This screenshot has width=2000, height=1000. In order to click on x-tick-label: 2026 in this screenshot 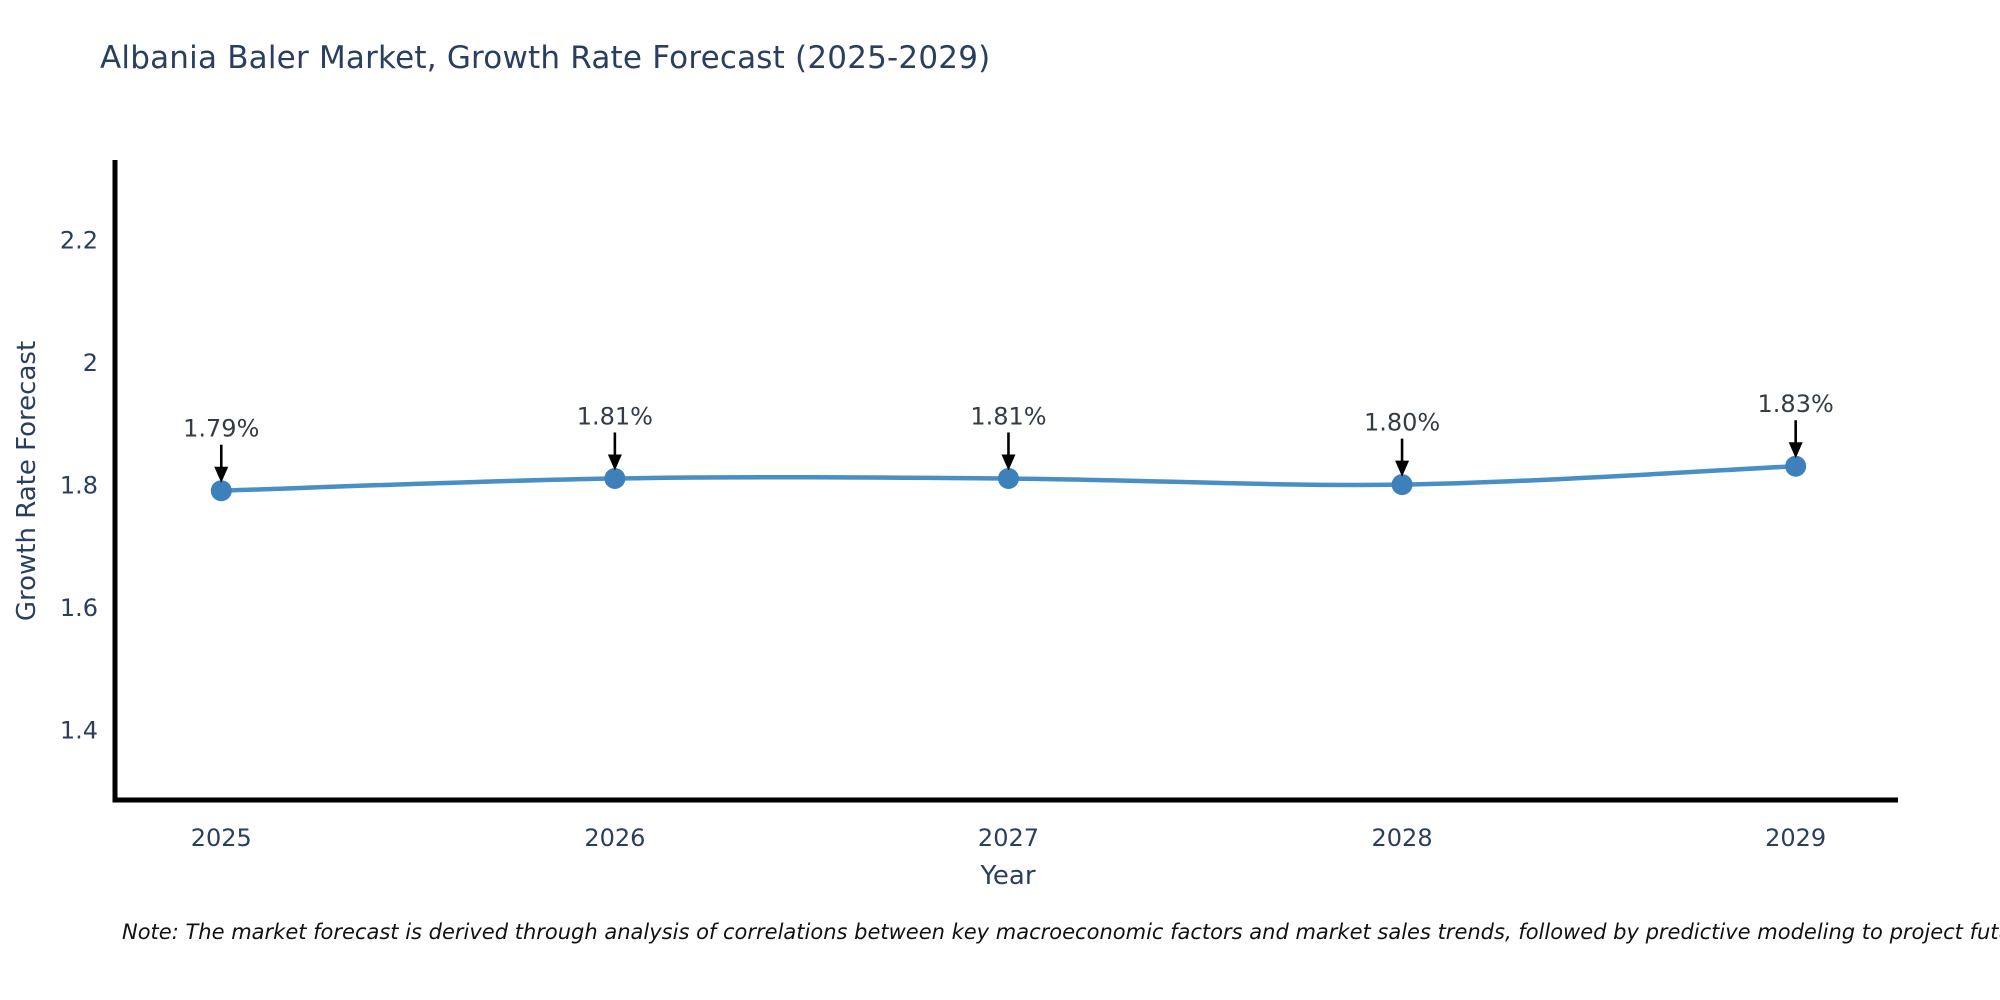, I will do `click(614, 838)`.